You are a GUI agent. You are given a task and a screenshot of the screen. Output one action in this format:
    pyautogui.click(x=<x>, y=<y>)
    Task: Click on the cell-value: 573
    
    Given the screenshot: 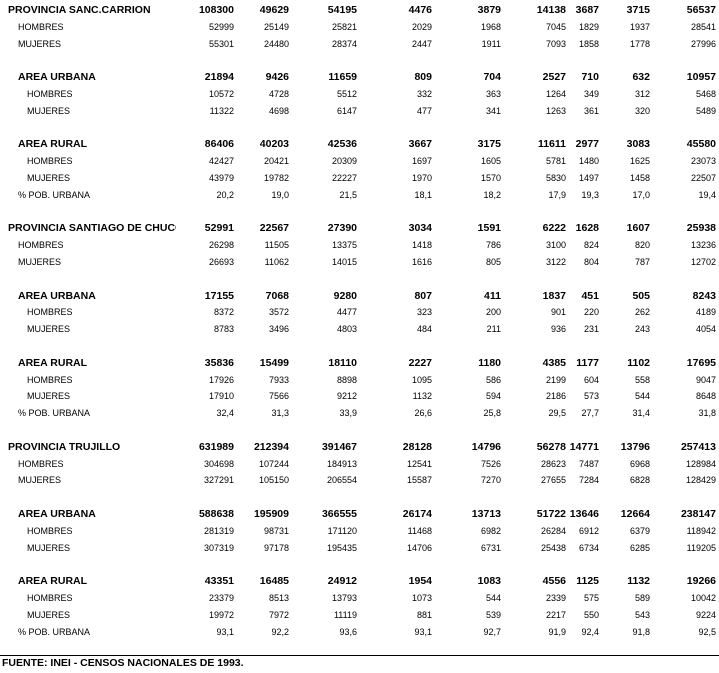 What is the action you would take?
    pyautogui.click(x=591, y=396)
    